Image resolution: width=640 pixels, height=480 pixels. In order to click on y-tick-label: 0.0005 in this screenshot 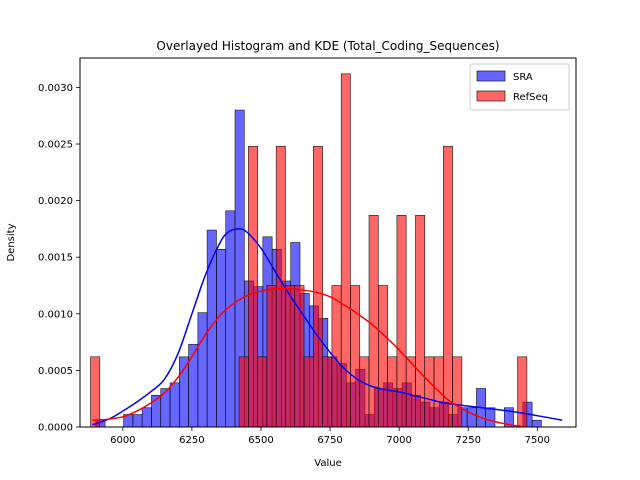, I will do `click(55, 371)`.